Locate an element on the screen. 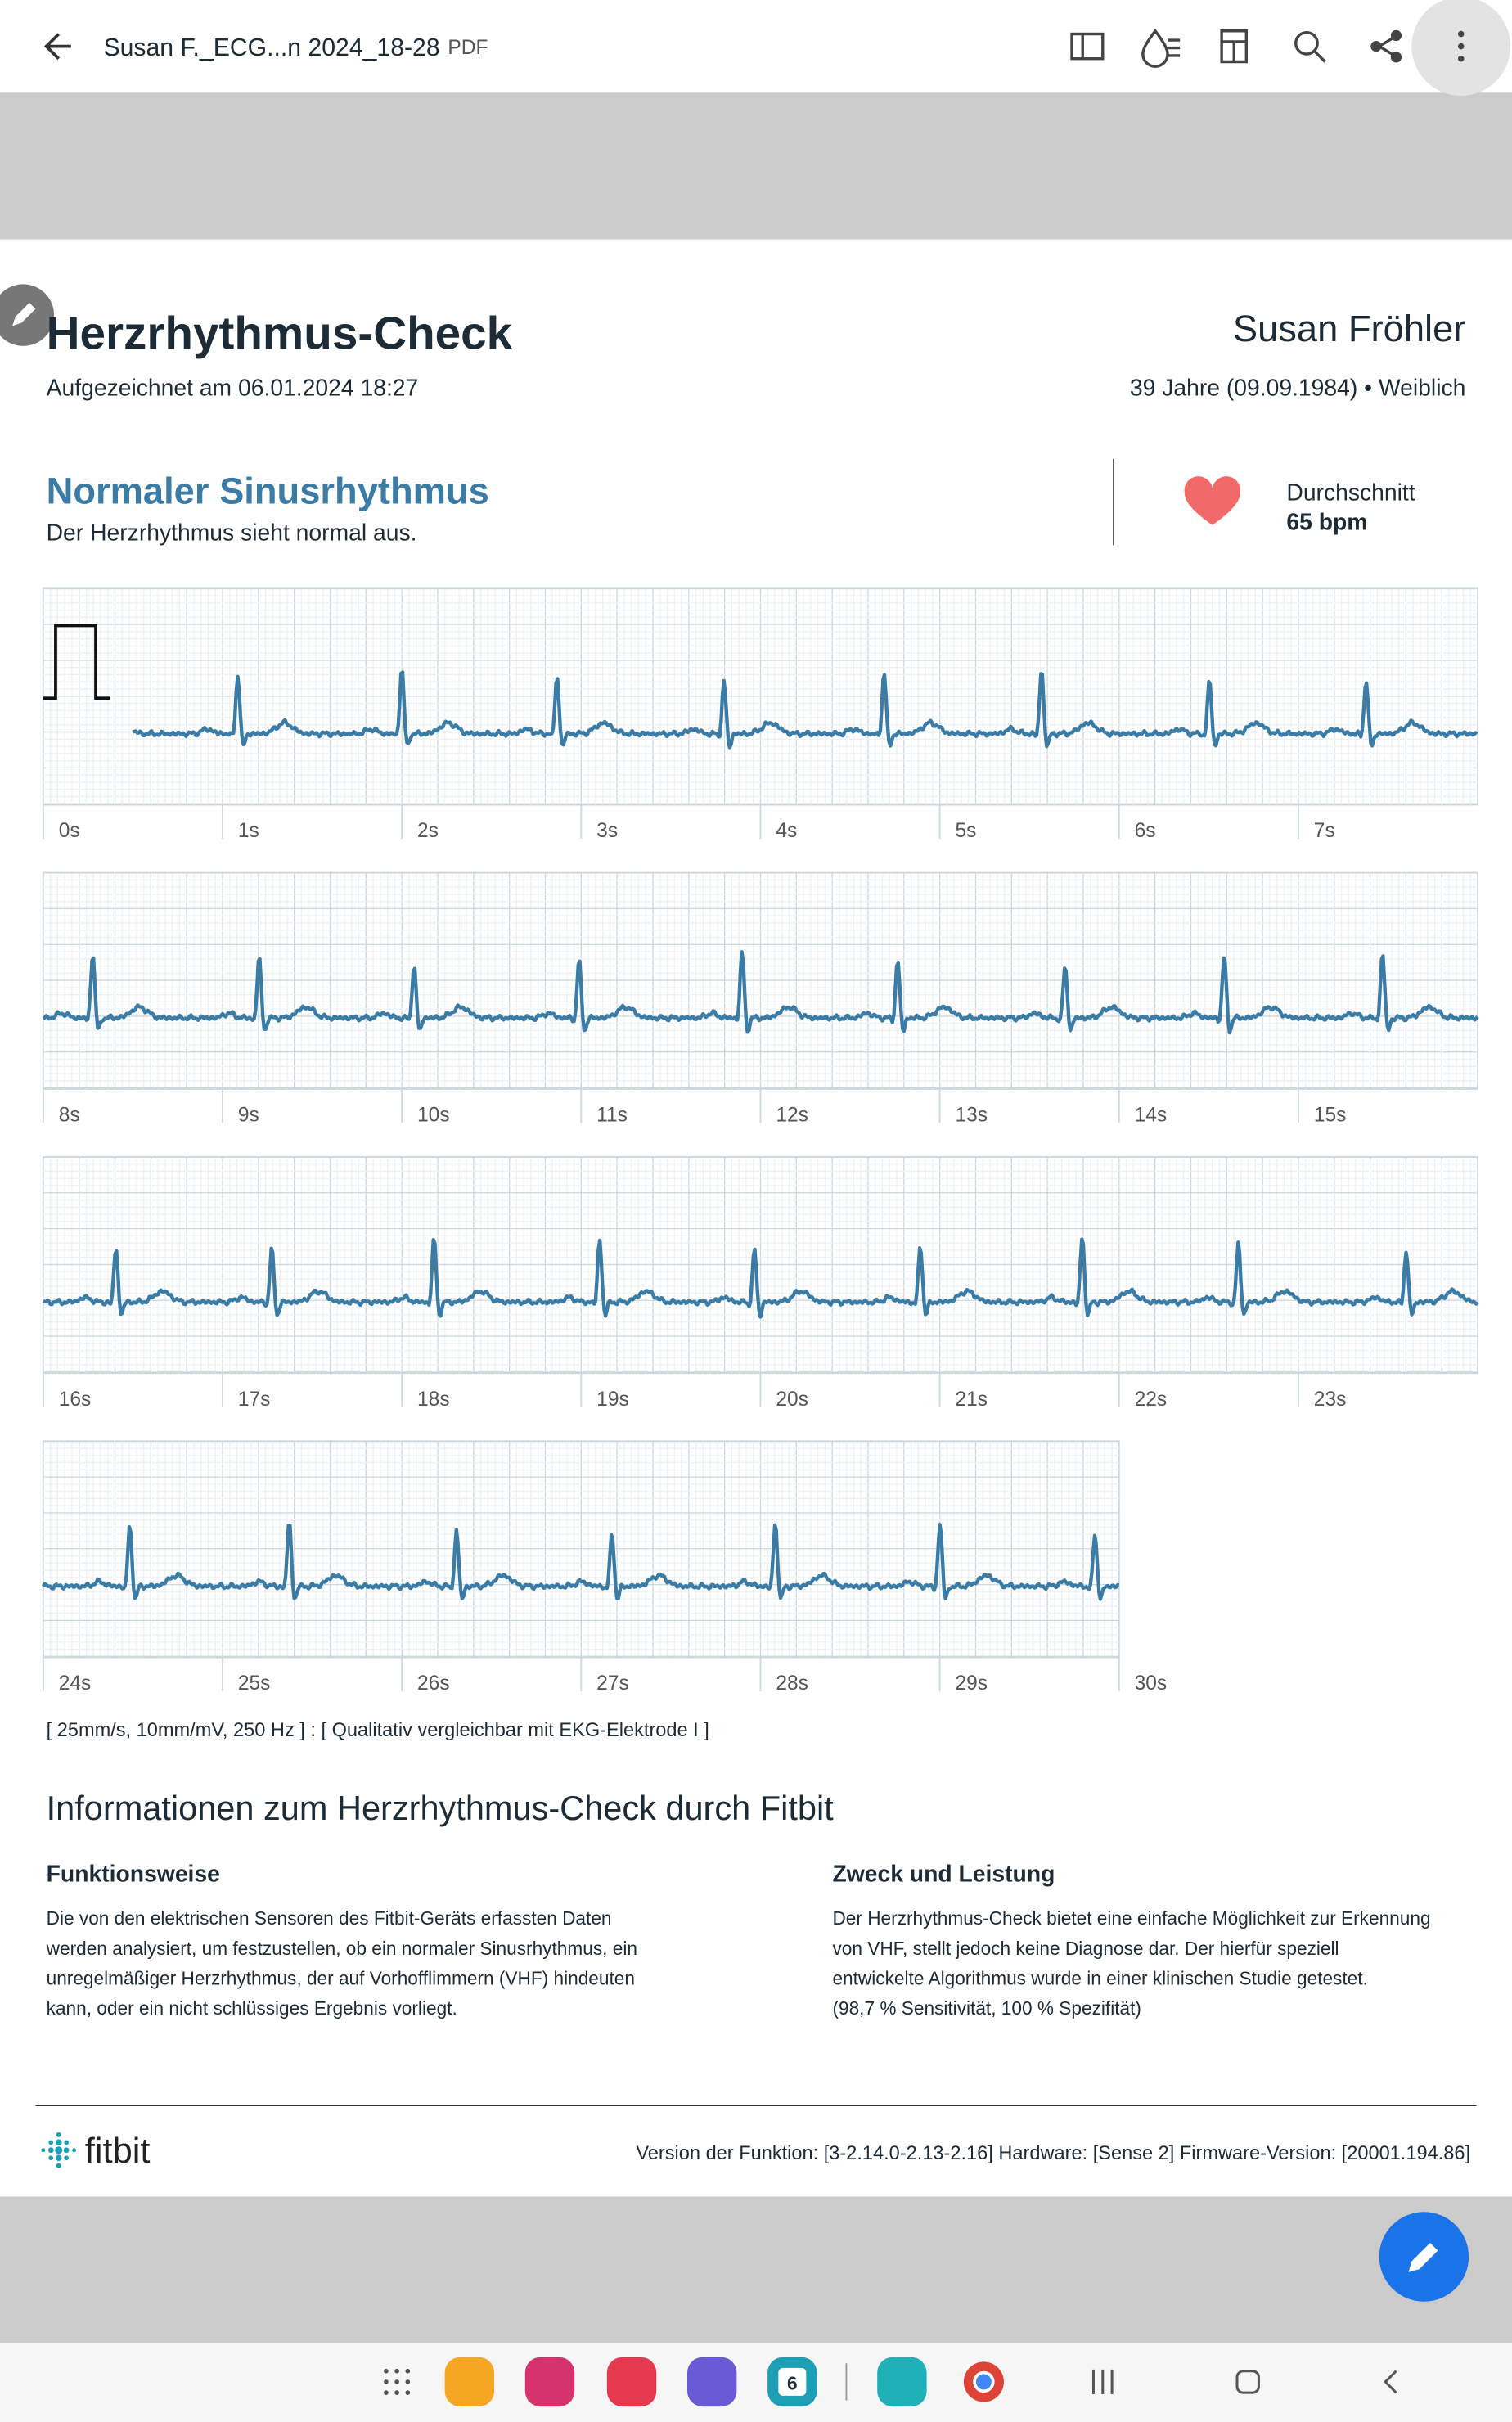 This screenshot has height=2422, width=1512. ecg-strip: 24s 25s 26s 27s 28s 29s 30s is located at coordinates (605, 1567).